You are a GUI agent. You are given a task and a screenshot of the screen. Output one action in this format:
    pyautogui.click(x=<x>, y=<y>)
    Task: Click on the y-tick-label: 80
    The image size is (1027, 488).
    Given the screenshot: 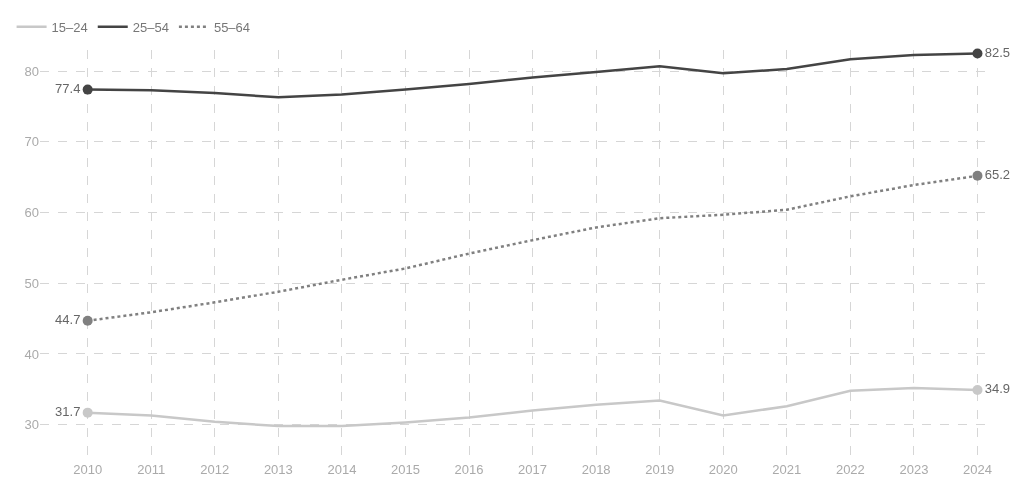 What is the action you would take?
    pyautogui.click(x=31, y=71)
    